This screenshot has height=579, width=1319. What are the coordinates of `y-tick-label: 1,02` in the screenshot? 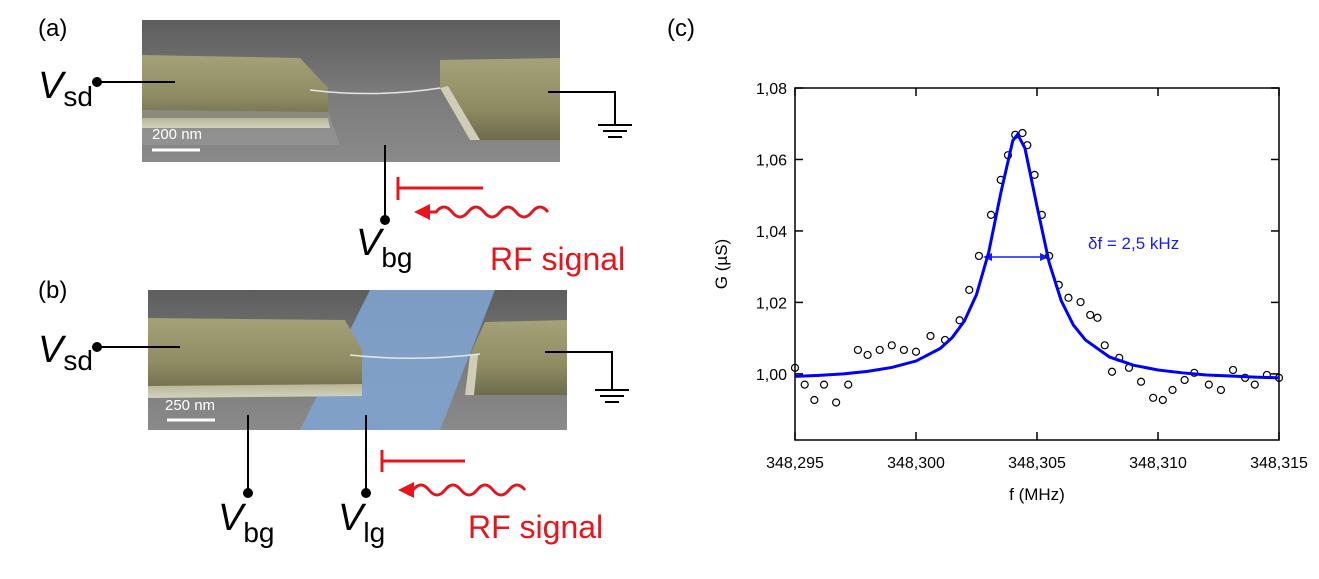 It's located at (771, 303).